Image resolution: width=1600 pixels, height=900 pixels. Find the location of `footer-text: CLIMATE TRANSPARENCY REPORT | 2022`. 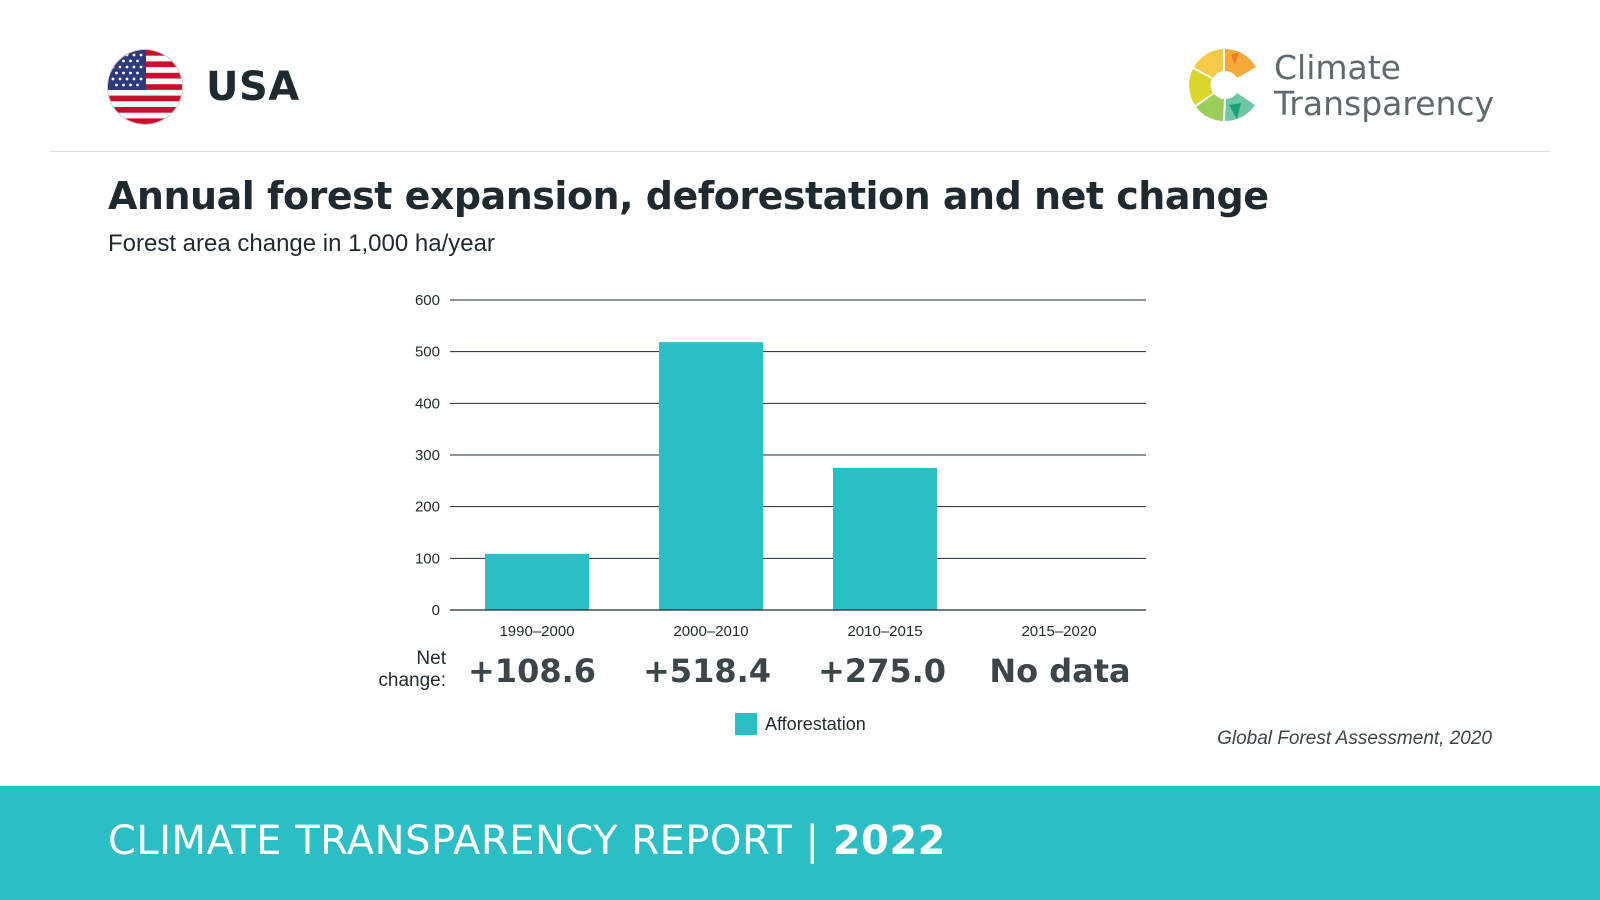

footer-text: CLIMATE TRANSPARENCY REPORT | 2022 is located at coordinates (527, 841).